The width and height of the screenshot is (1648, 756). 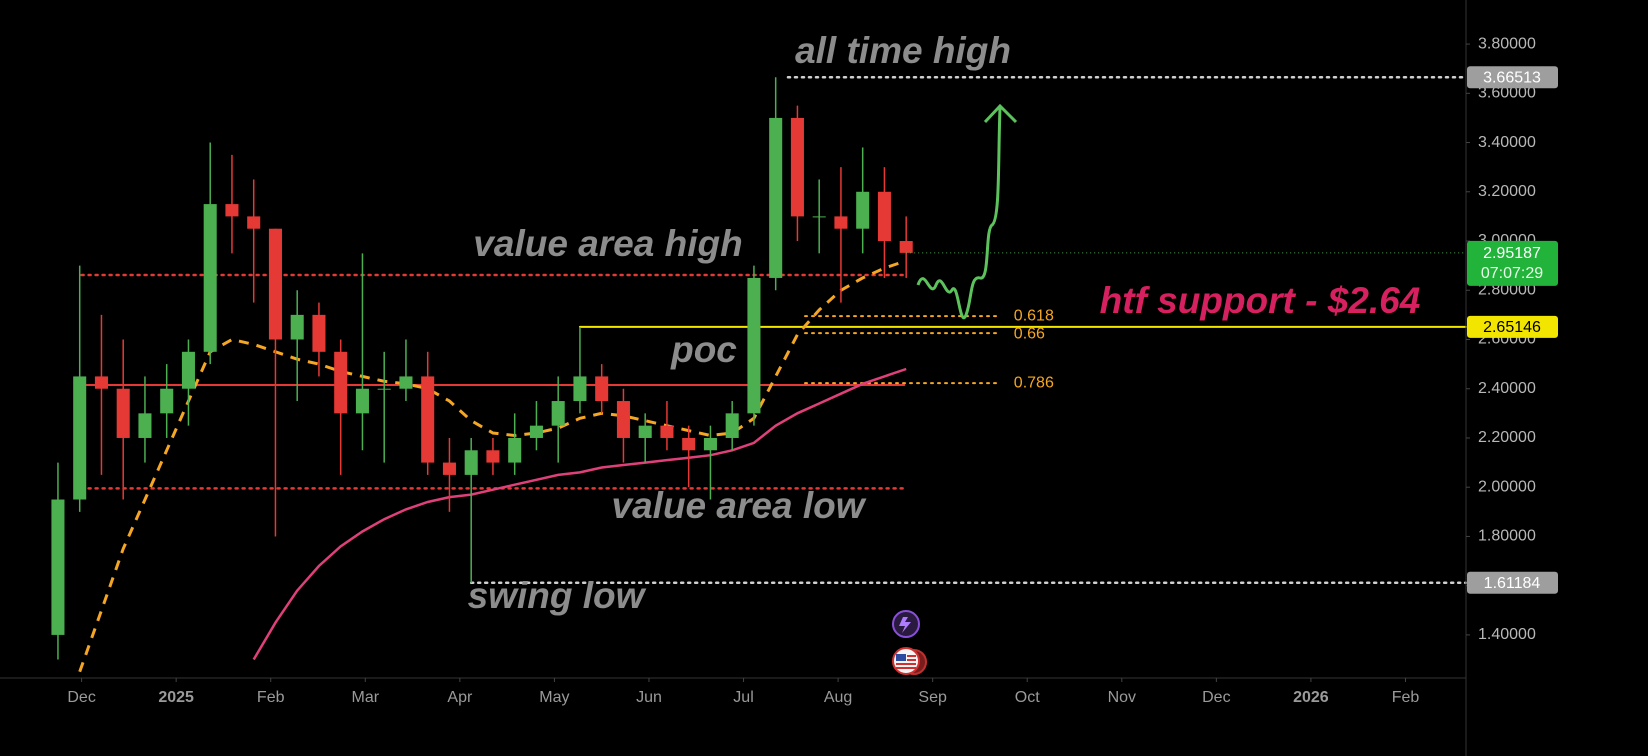 What do you see at coordinates (1507, 43) in the screenshot?
I see `y-tick-label: 3.80000` at bounding box center [1507, 43].